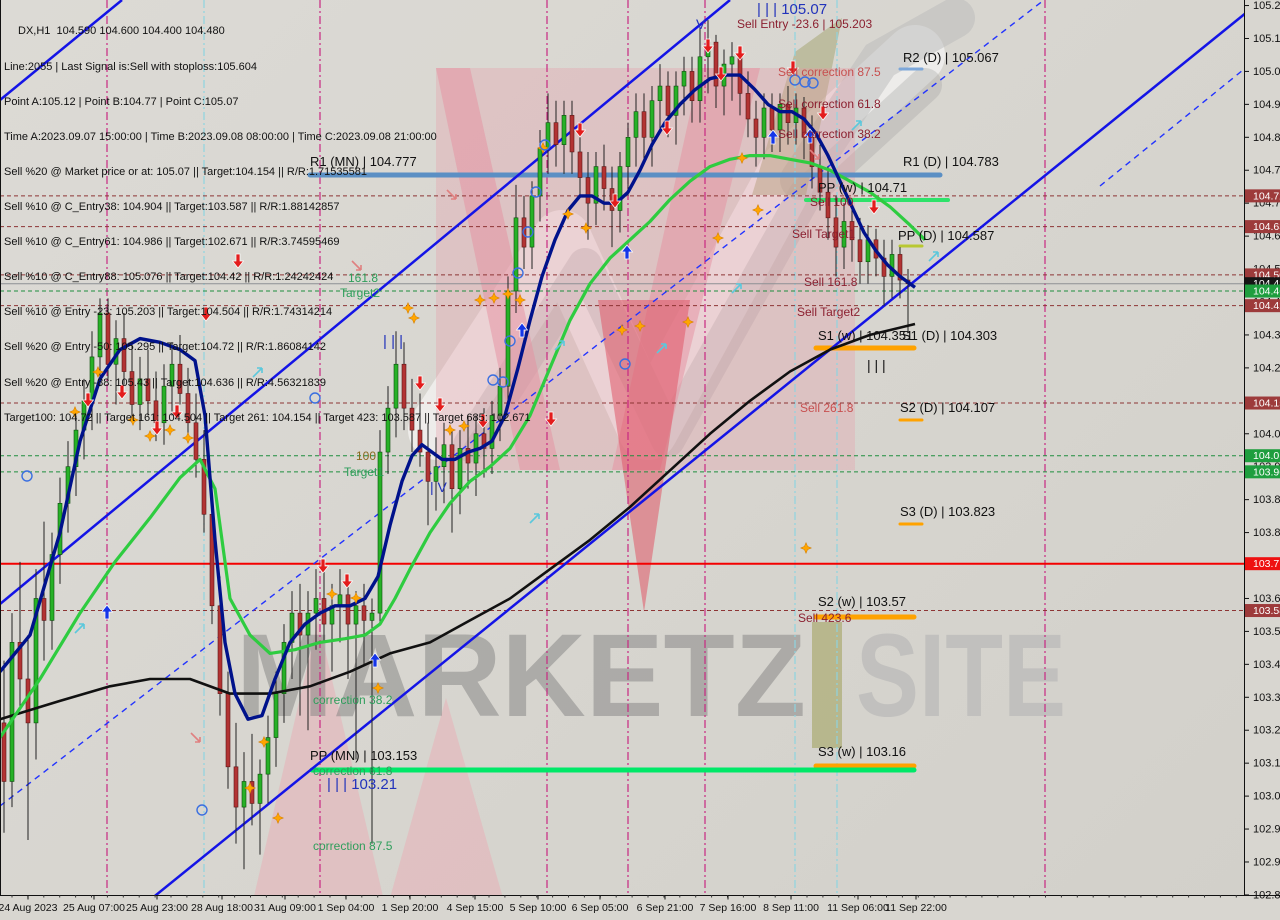 The height and width of the screenshot is (920, 1280). I want to click on watermark-m-leg-left, so click(498, 269).